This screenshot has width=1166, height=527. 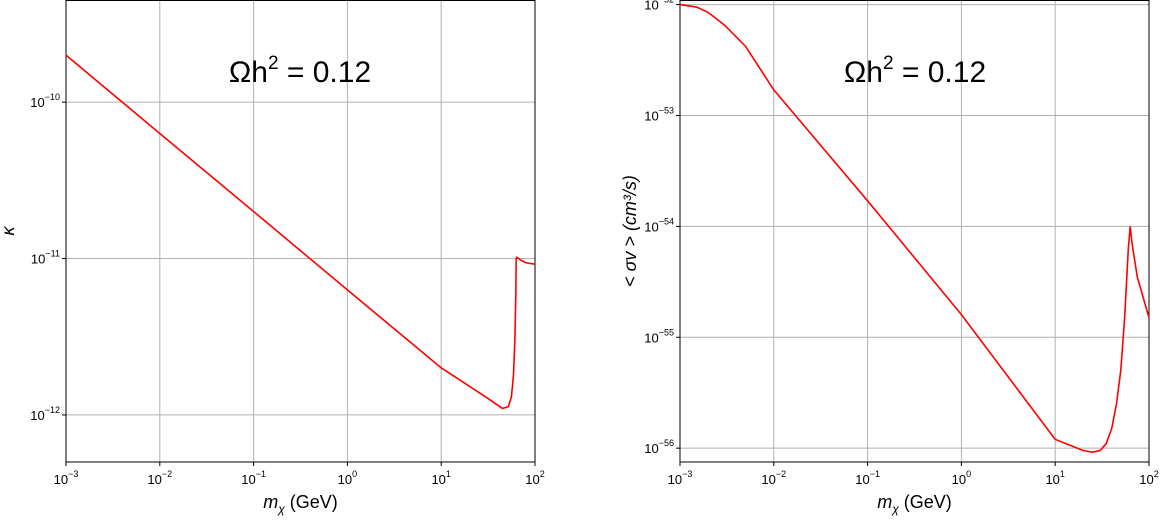 What do you see at coordinates (659, 6) in the screenshot?
I see `y-tick-label: 10−52` at bounding box center [659, 6].